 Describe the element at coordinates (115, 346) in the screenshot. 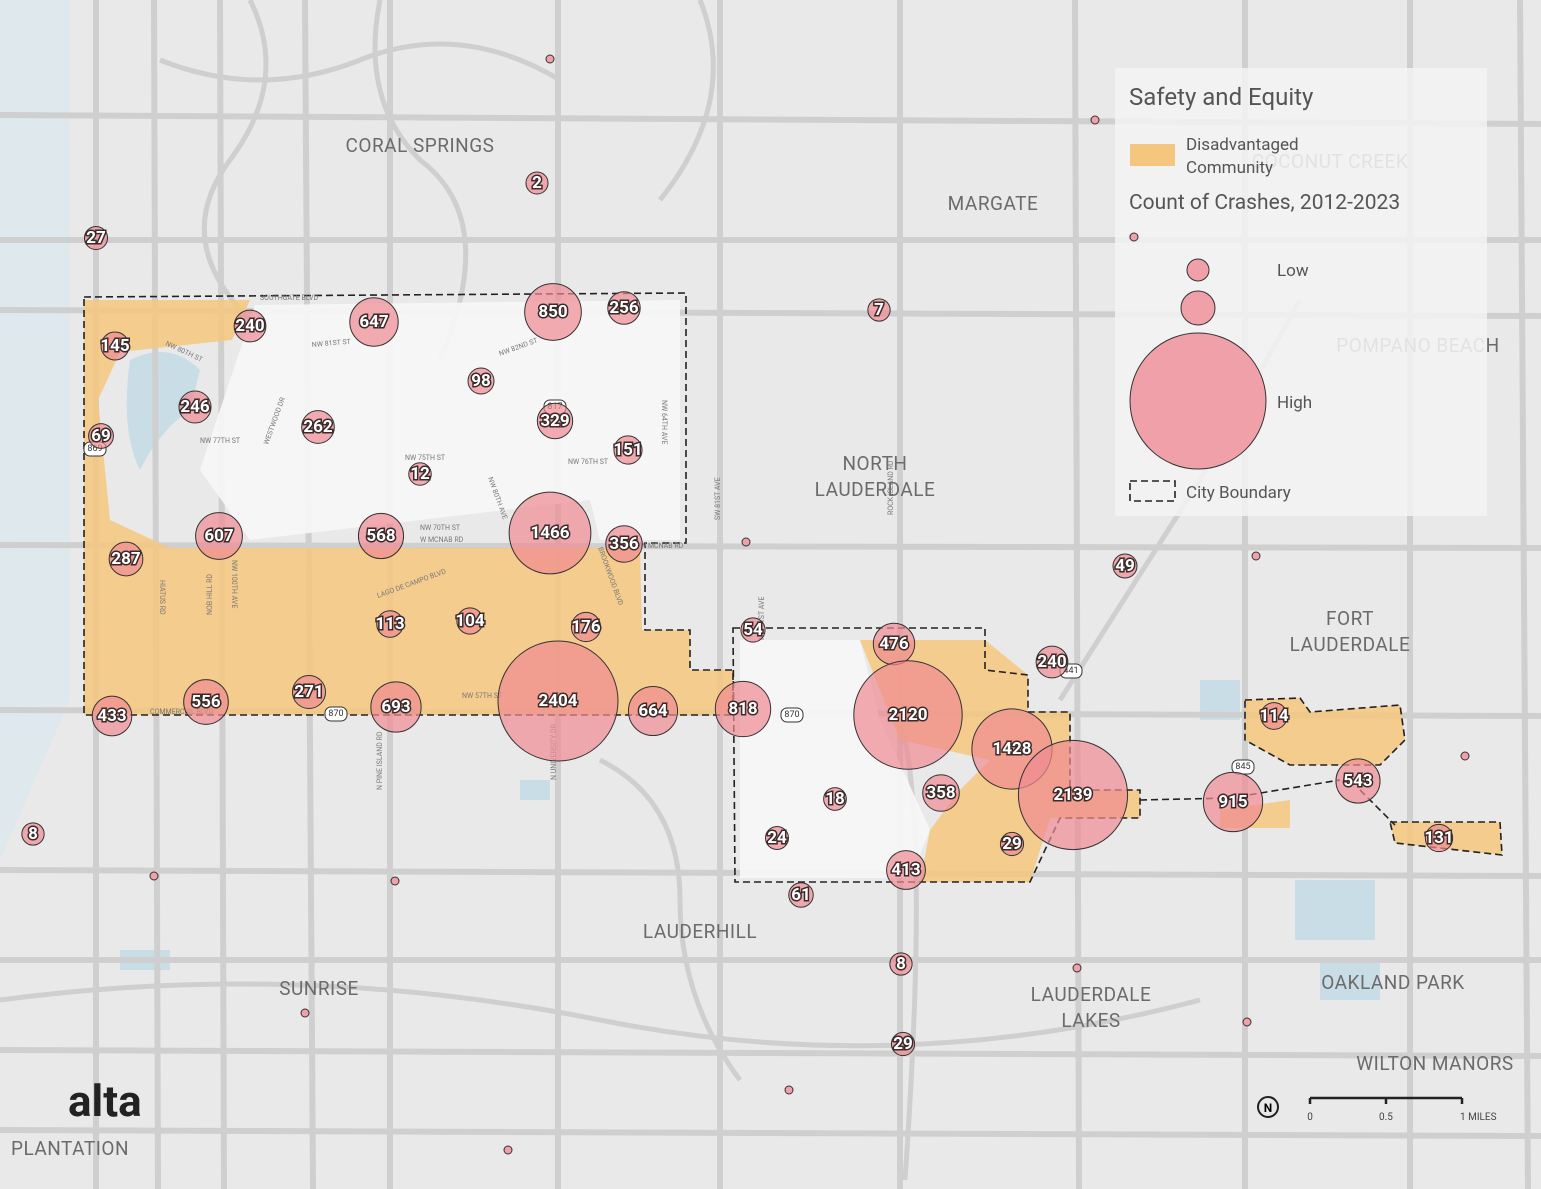

I see `crash-count: 145` at that location.